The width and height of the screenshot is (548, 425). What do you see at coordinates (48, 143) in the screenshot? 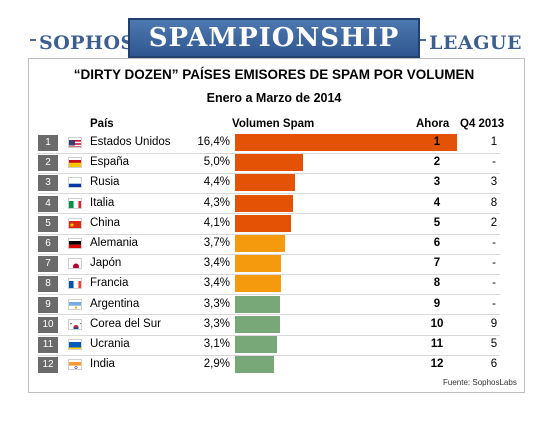
I see `rank-badge: 1` at bounding box center [48, 143].